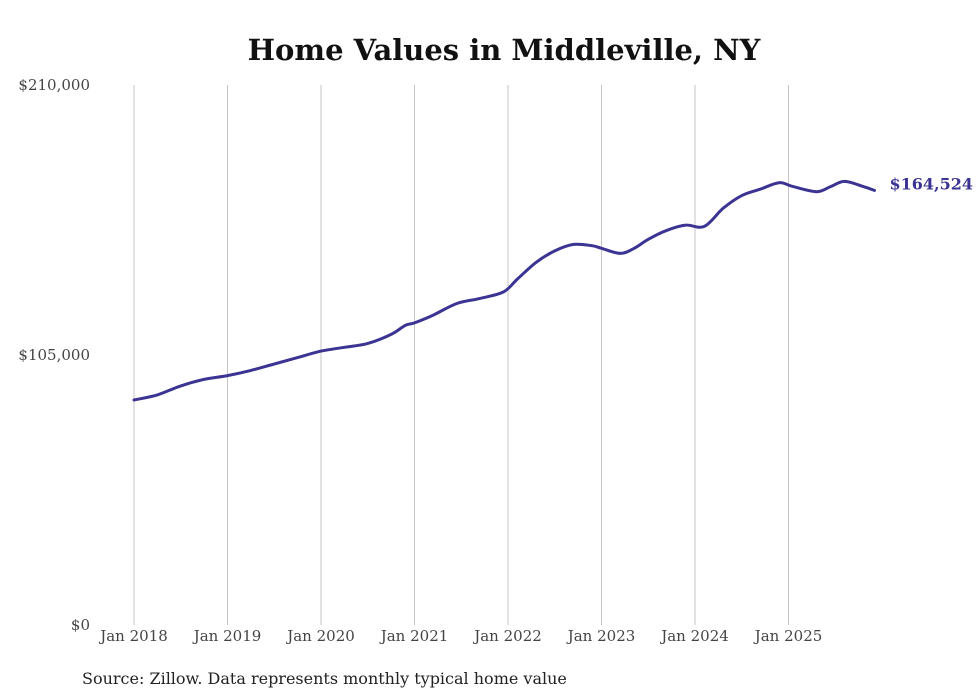  Describe the element at coordinates (788, 636) in the screenshot. I see `x-tick-label: Jan 2025` at that location.